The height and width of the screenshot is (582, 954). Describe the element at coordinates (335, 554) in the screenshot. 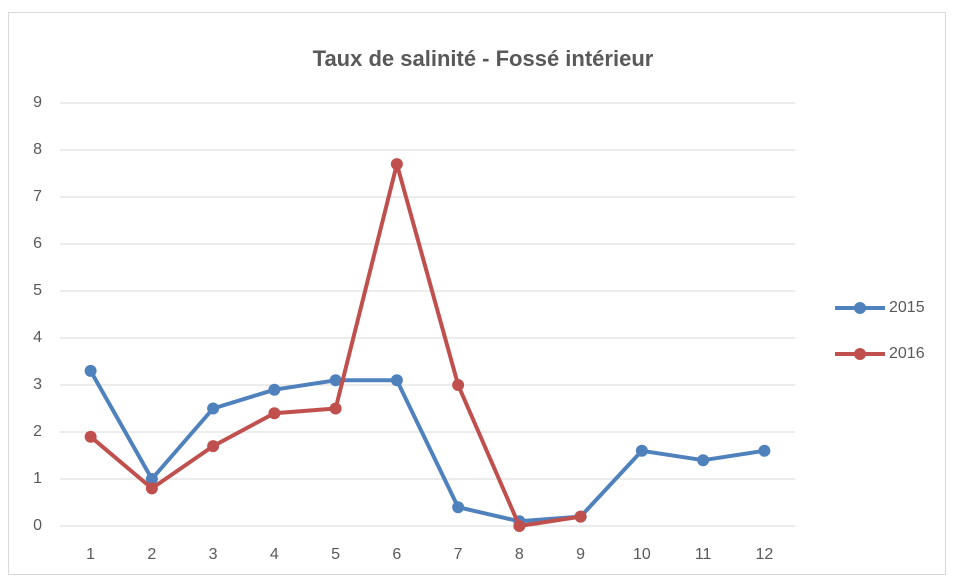

I see `x-tick-label: 5` at that location.